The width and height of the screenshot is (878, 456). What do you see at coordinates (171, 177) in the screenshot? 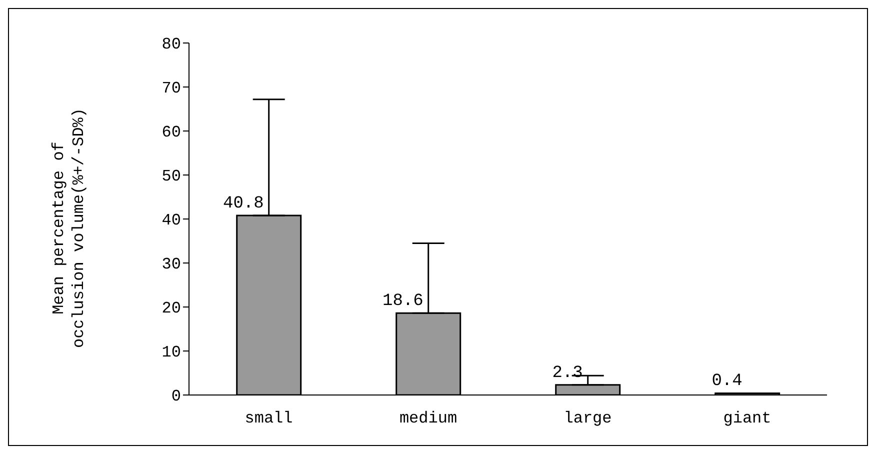
I see `y-tick-label: 50` at bounding box center [171, 177].